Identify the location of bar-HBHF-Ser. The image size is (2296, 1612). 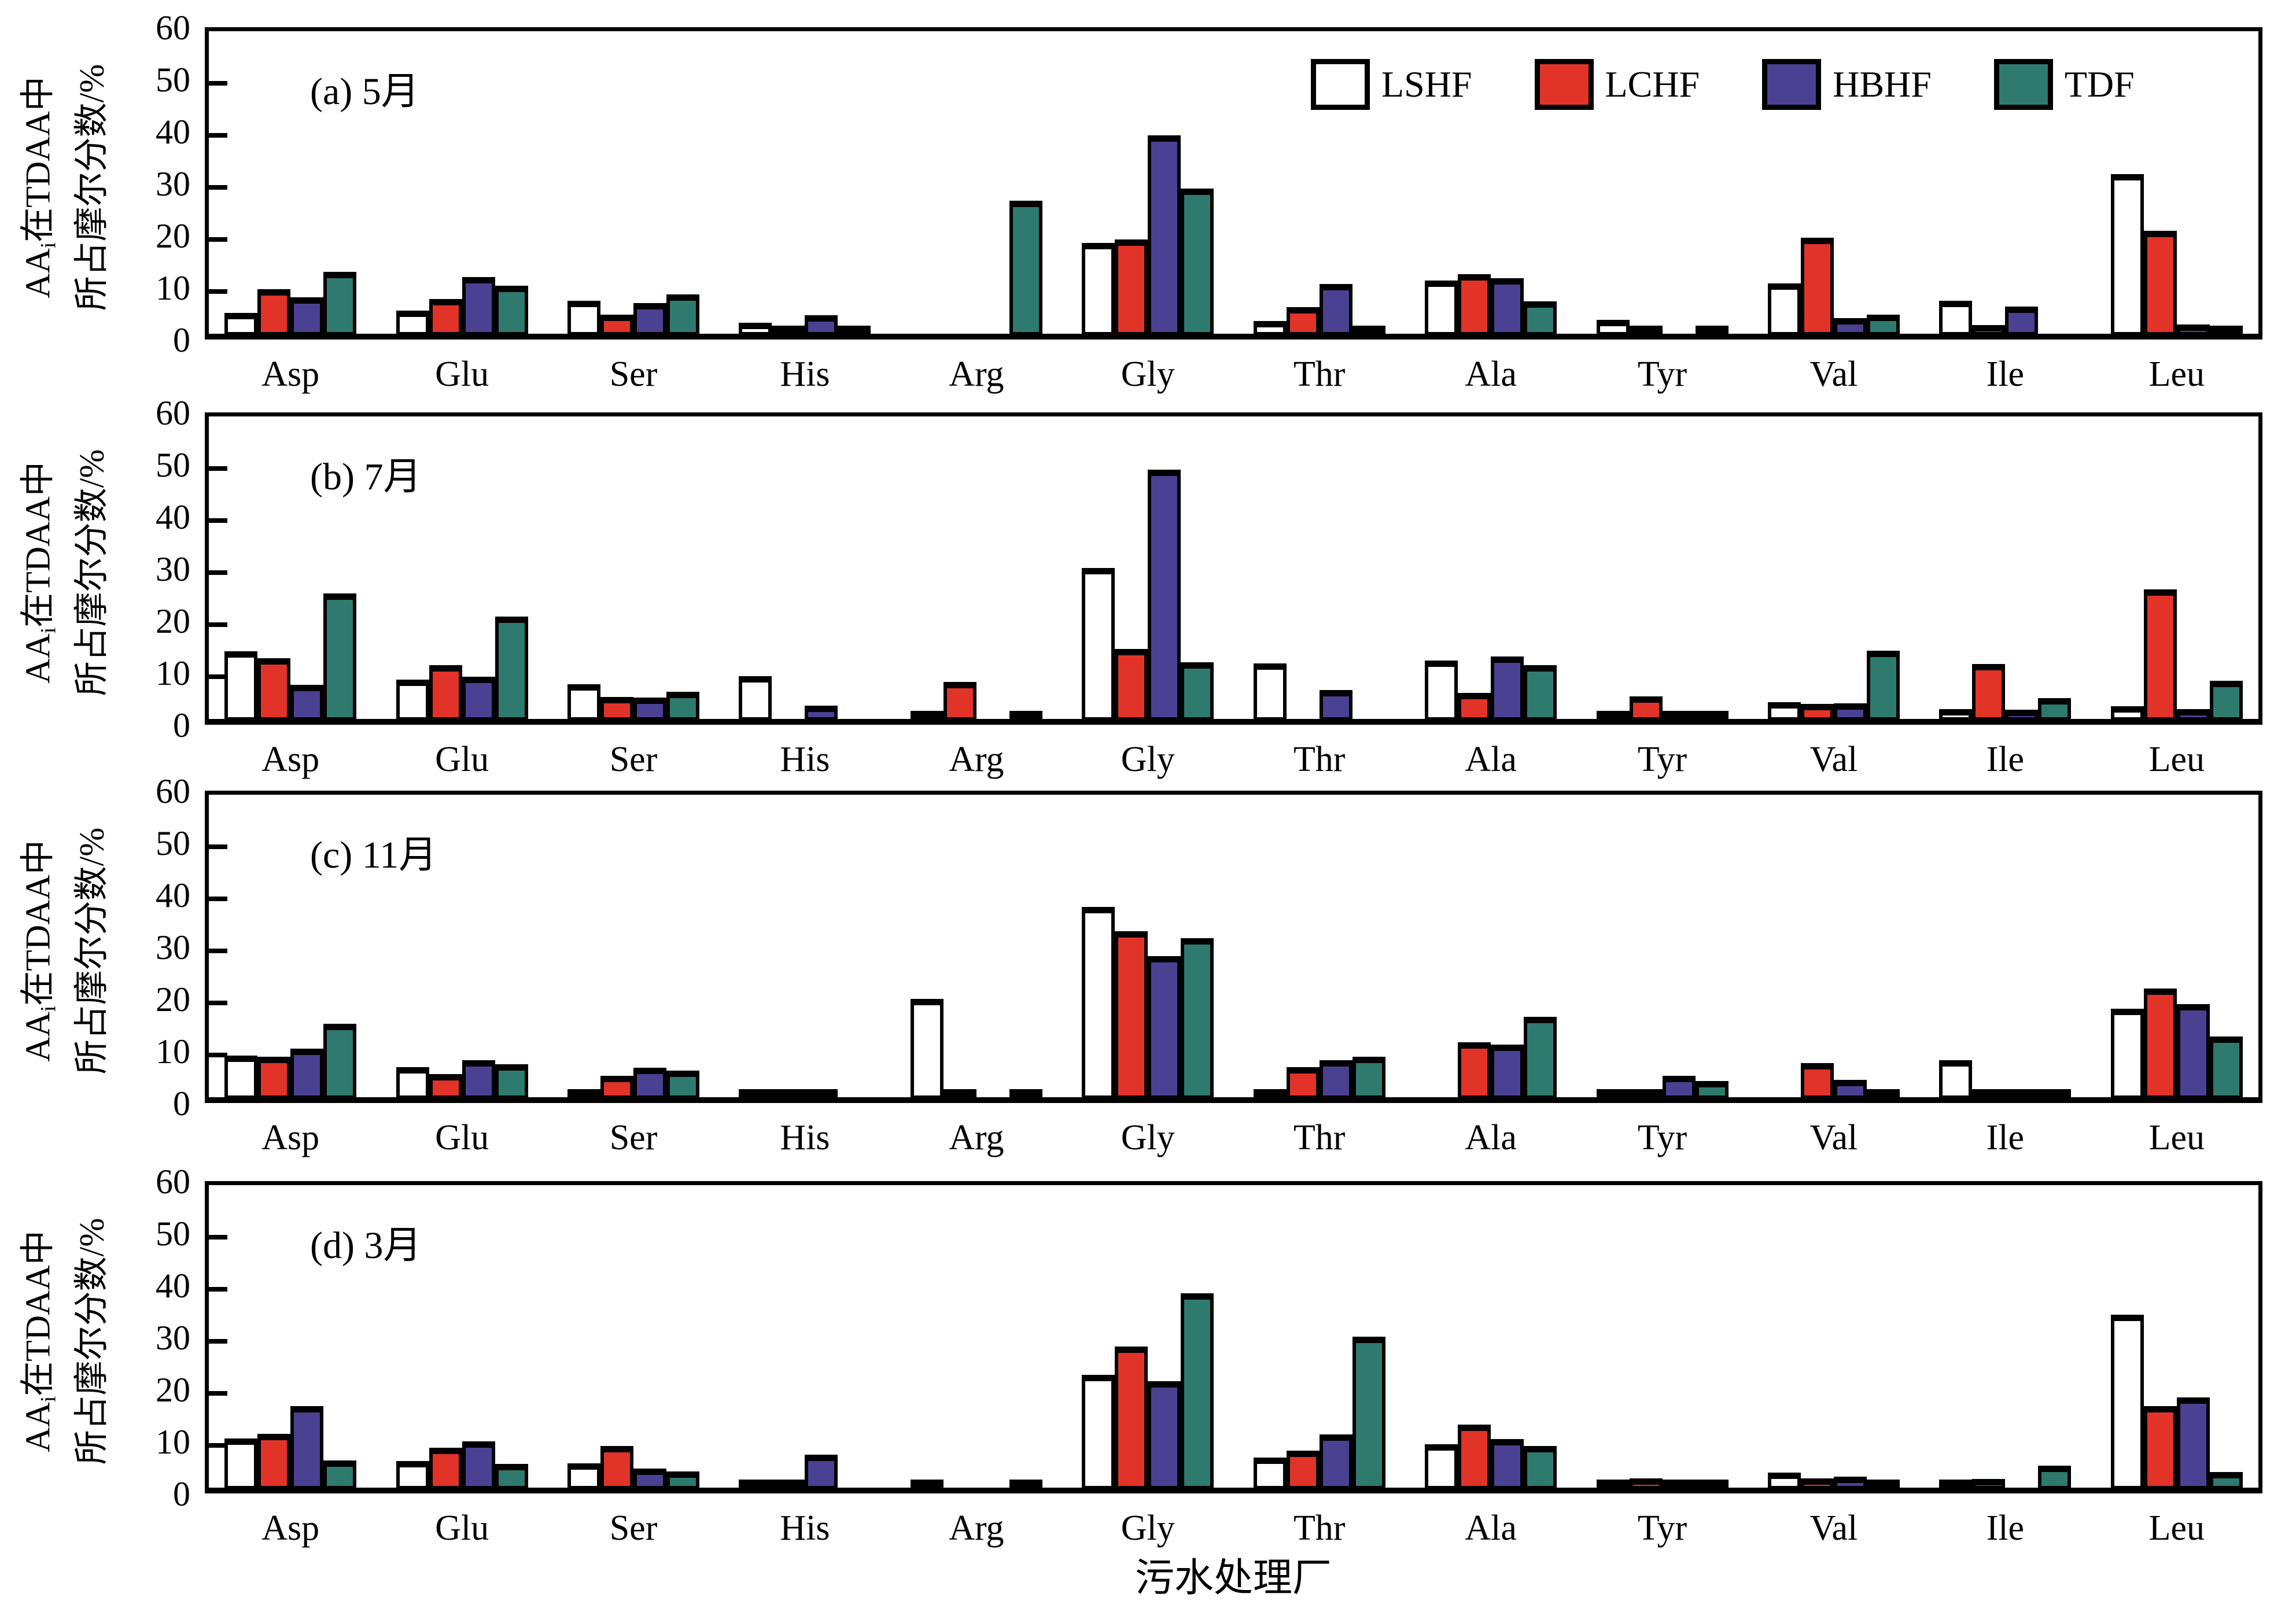
(650, 1479).